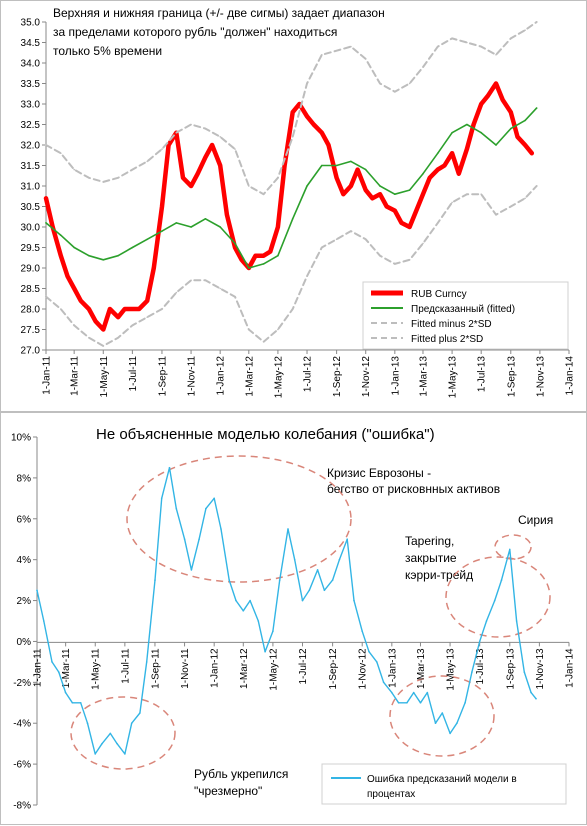 This screenshot has width=587, height=826. What do you see at coordinates (185, 668) in the screenshot?
I see `x-tick-label: 1-Nov-11` at bounding box center [185, 668].